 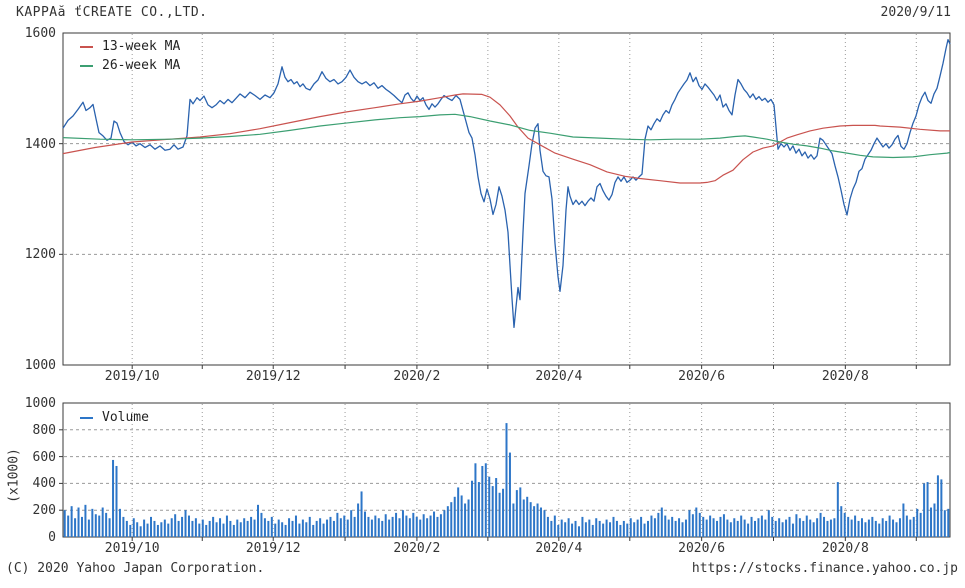 I want to click on y-tick-label: 1000, so click(x=40, y=365).